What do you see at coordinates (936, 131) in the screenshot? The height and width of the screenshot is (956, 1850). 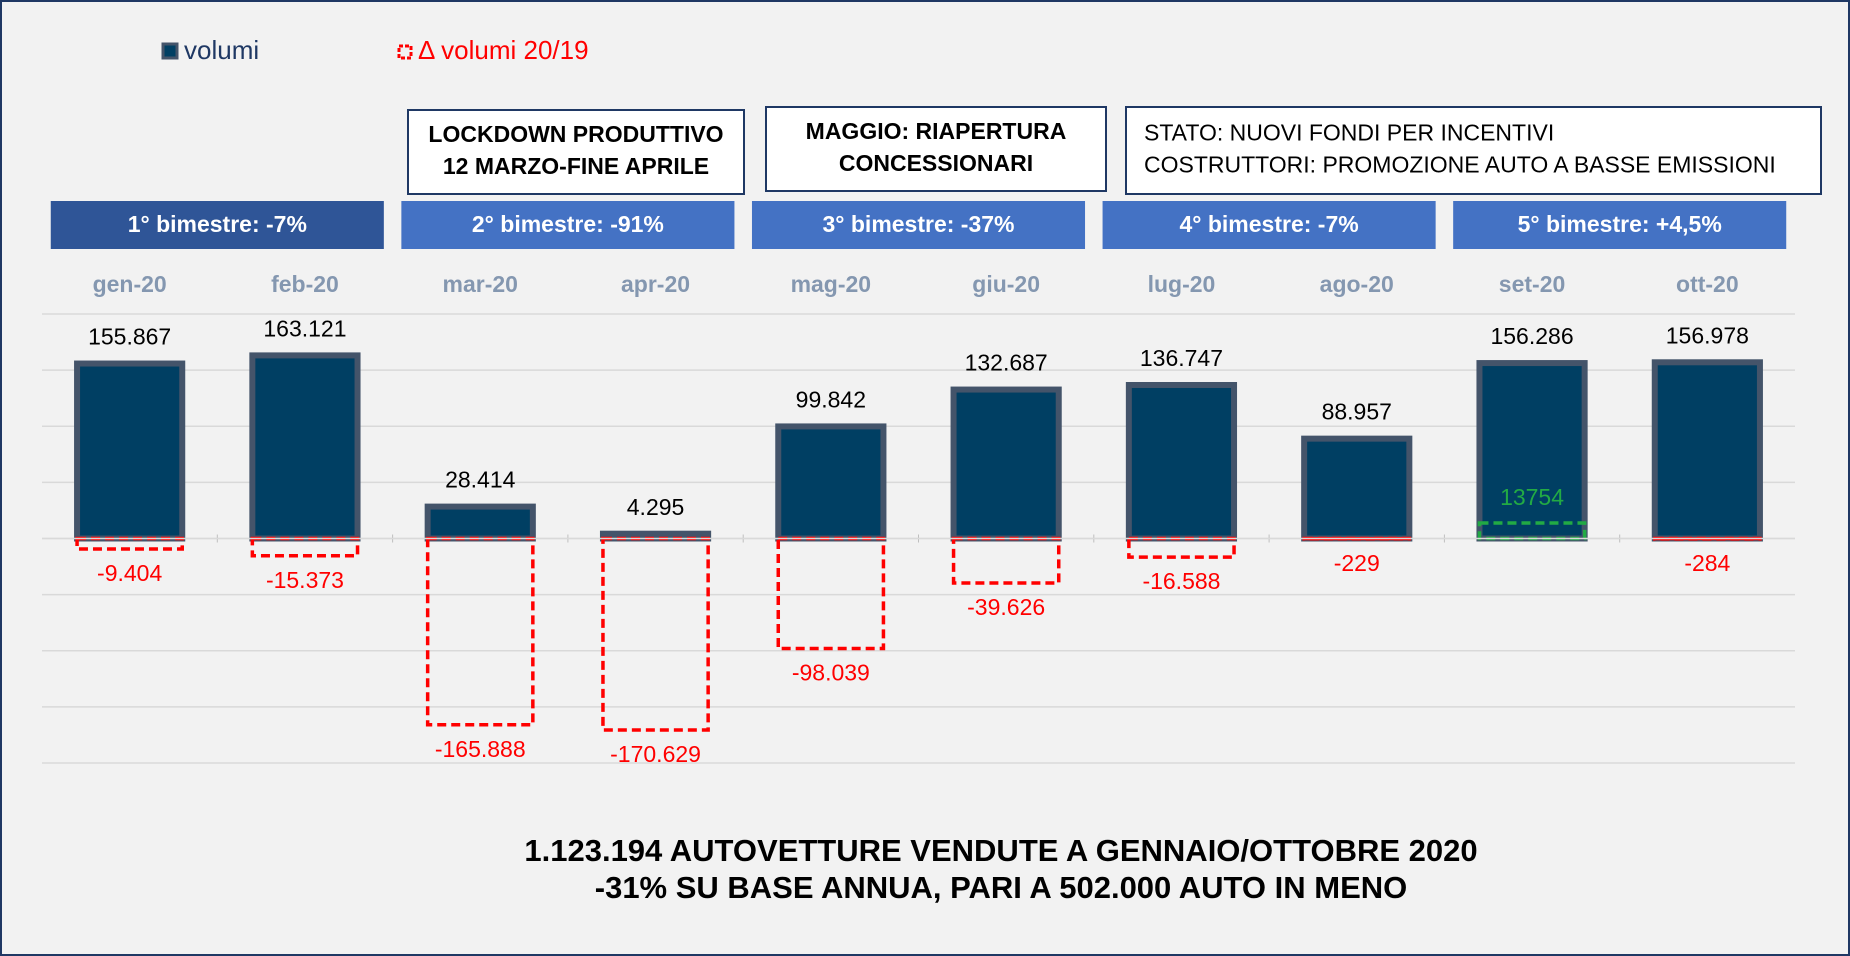 I see `event-text: MAGGIO: RIAPERTURA` at bounding box center [936, 131].